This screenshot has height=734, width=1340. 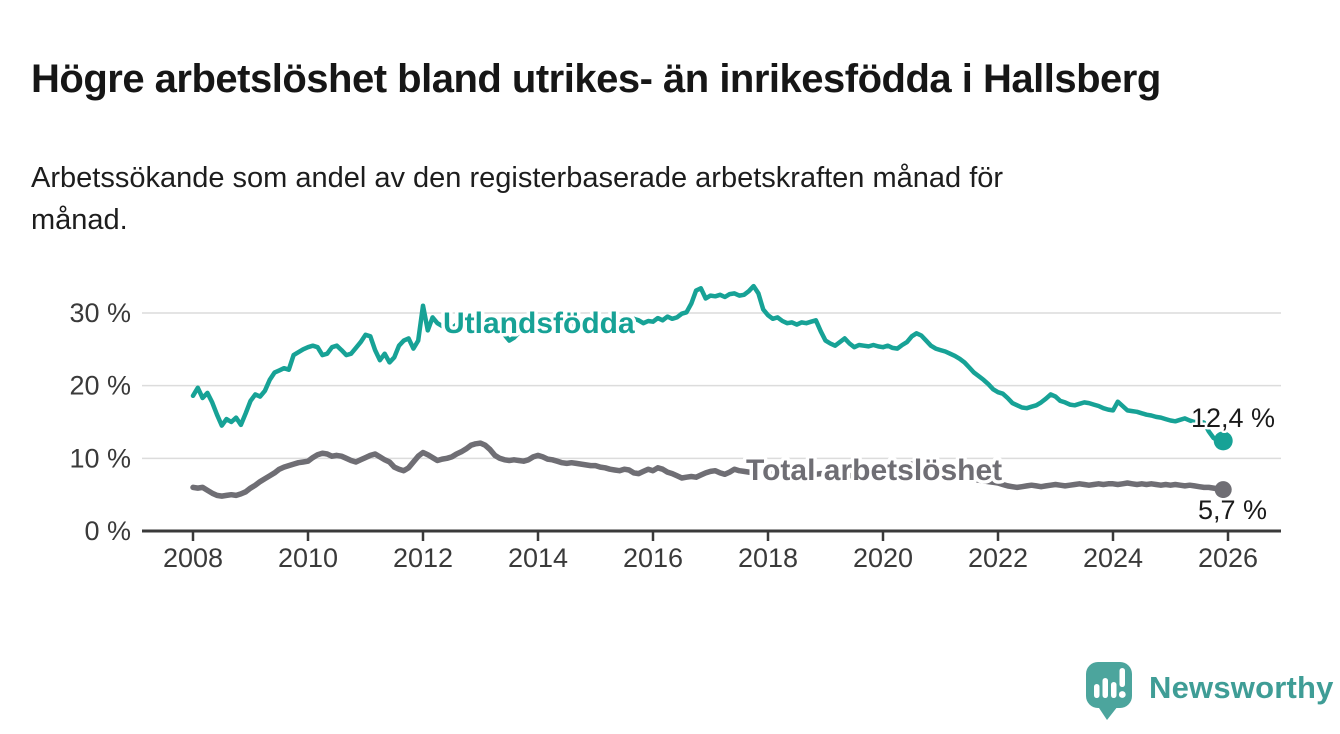 I want to click on x-tick-label: 2020, so click(x=883, y=558).